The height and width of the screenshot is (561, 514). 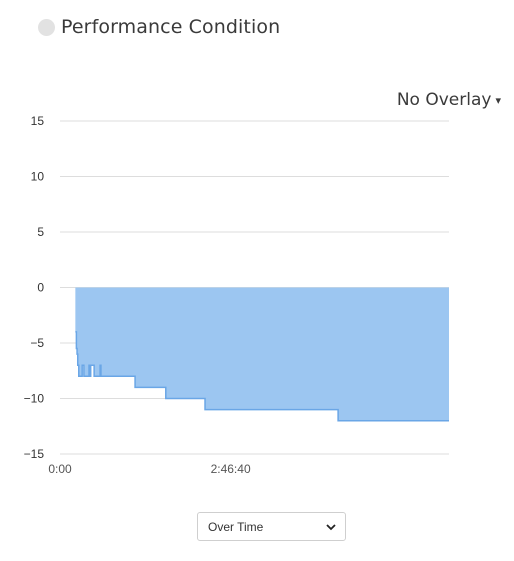 I want to click on y-tick-label: −15, so click(x=34, y=454).